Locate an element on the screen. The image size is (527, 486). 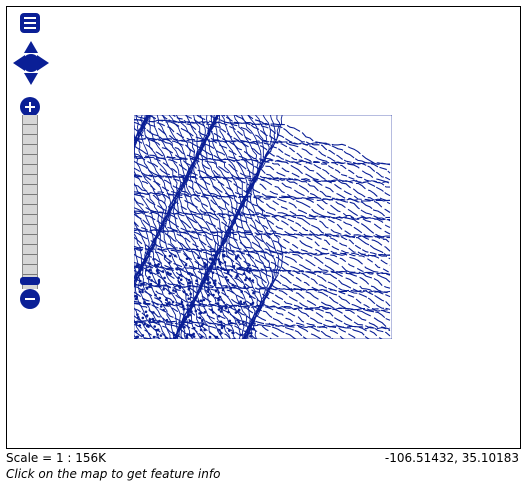
pan-down-arrow-icon is located at coordinates (31, 79).